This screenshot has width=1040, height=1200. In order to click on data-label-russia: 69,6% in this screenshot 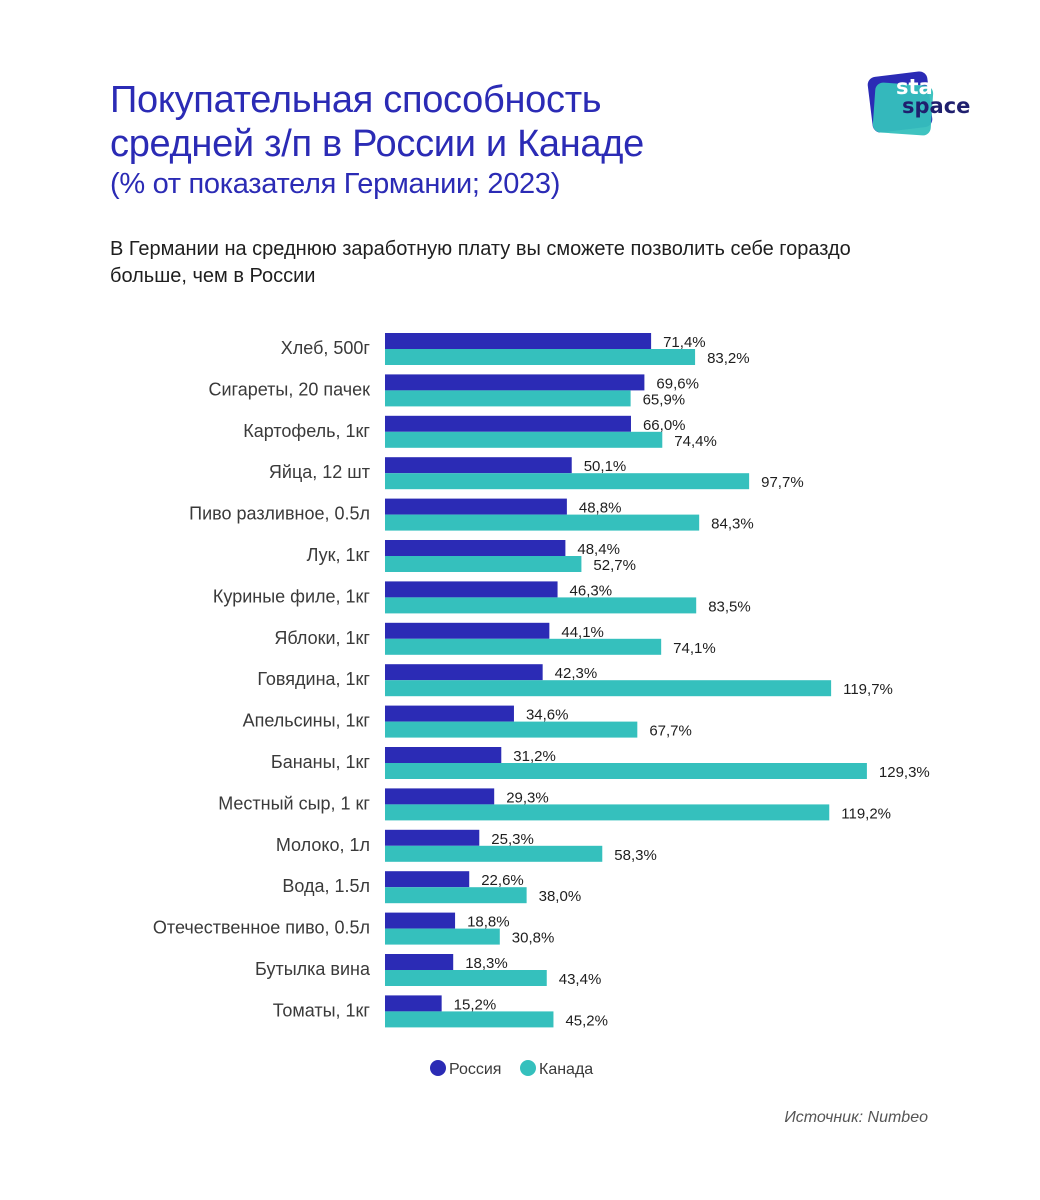, I will do `click(677, 383)`.